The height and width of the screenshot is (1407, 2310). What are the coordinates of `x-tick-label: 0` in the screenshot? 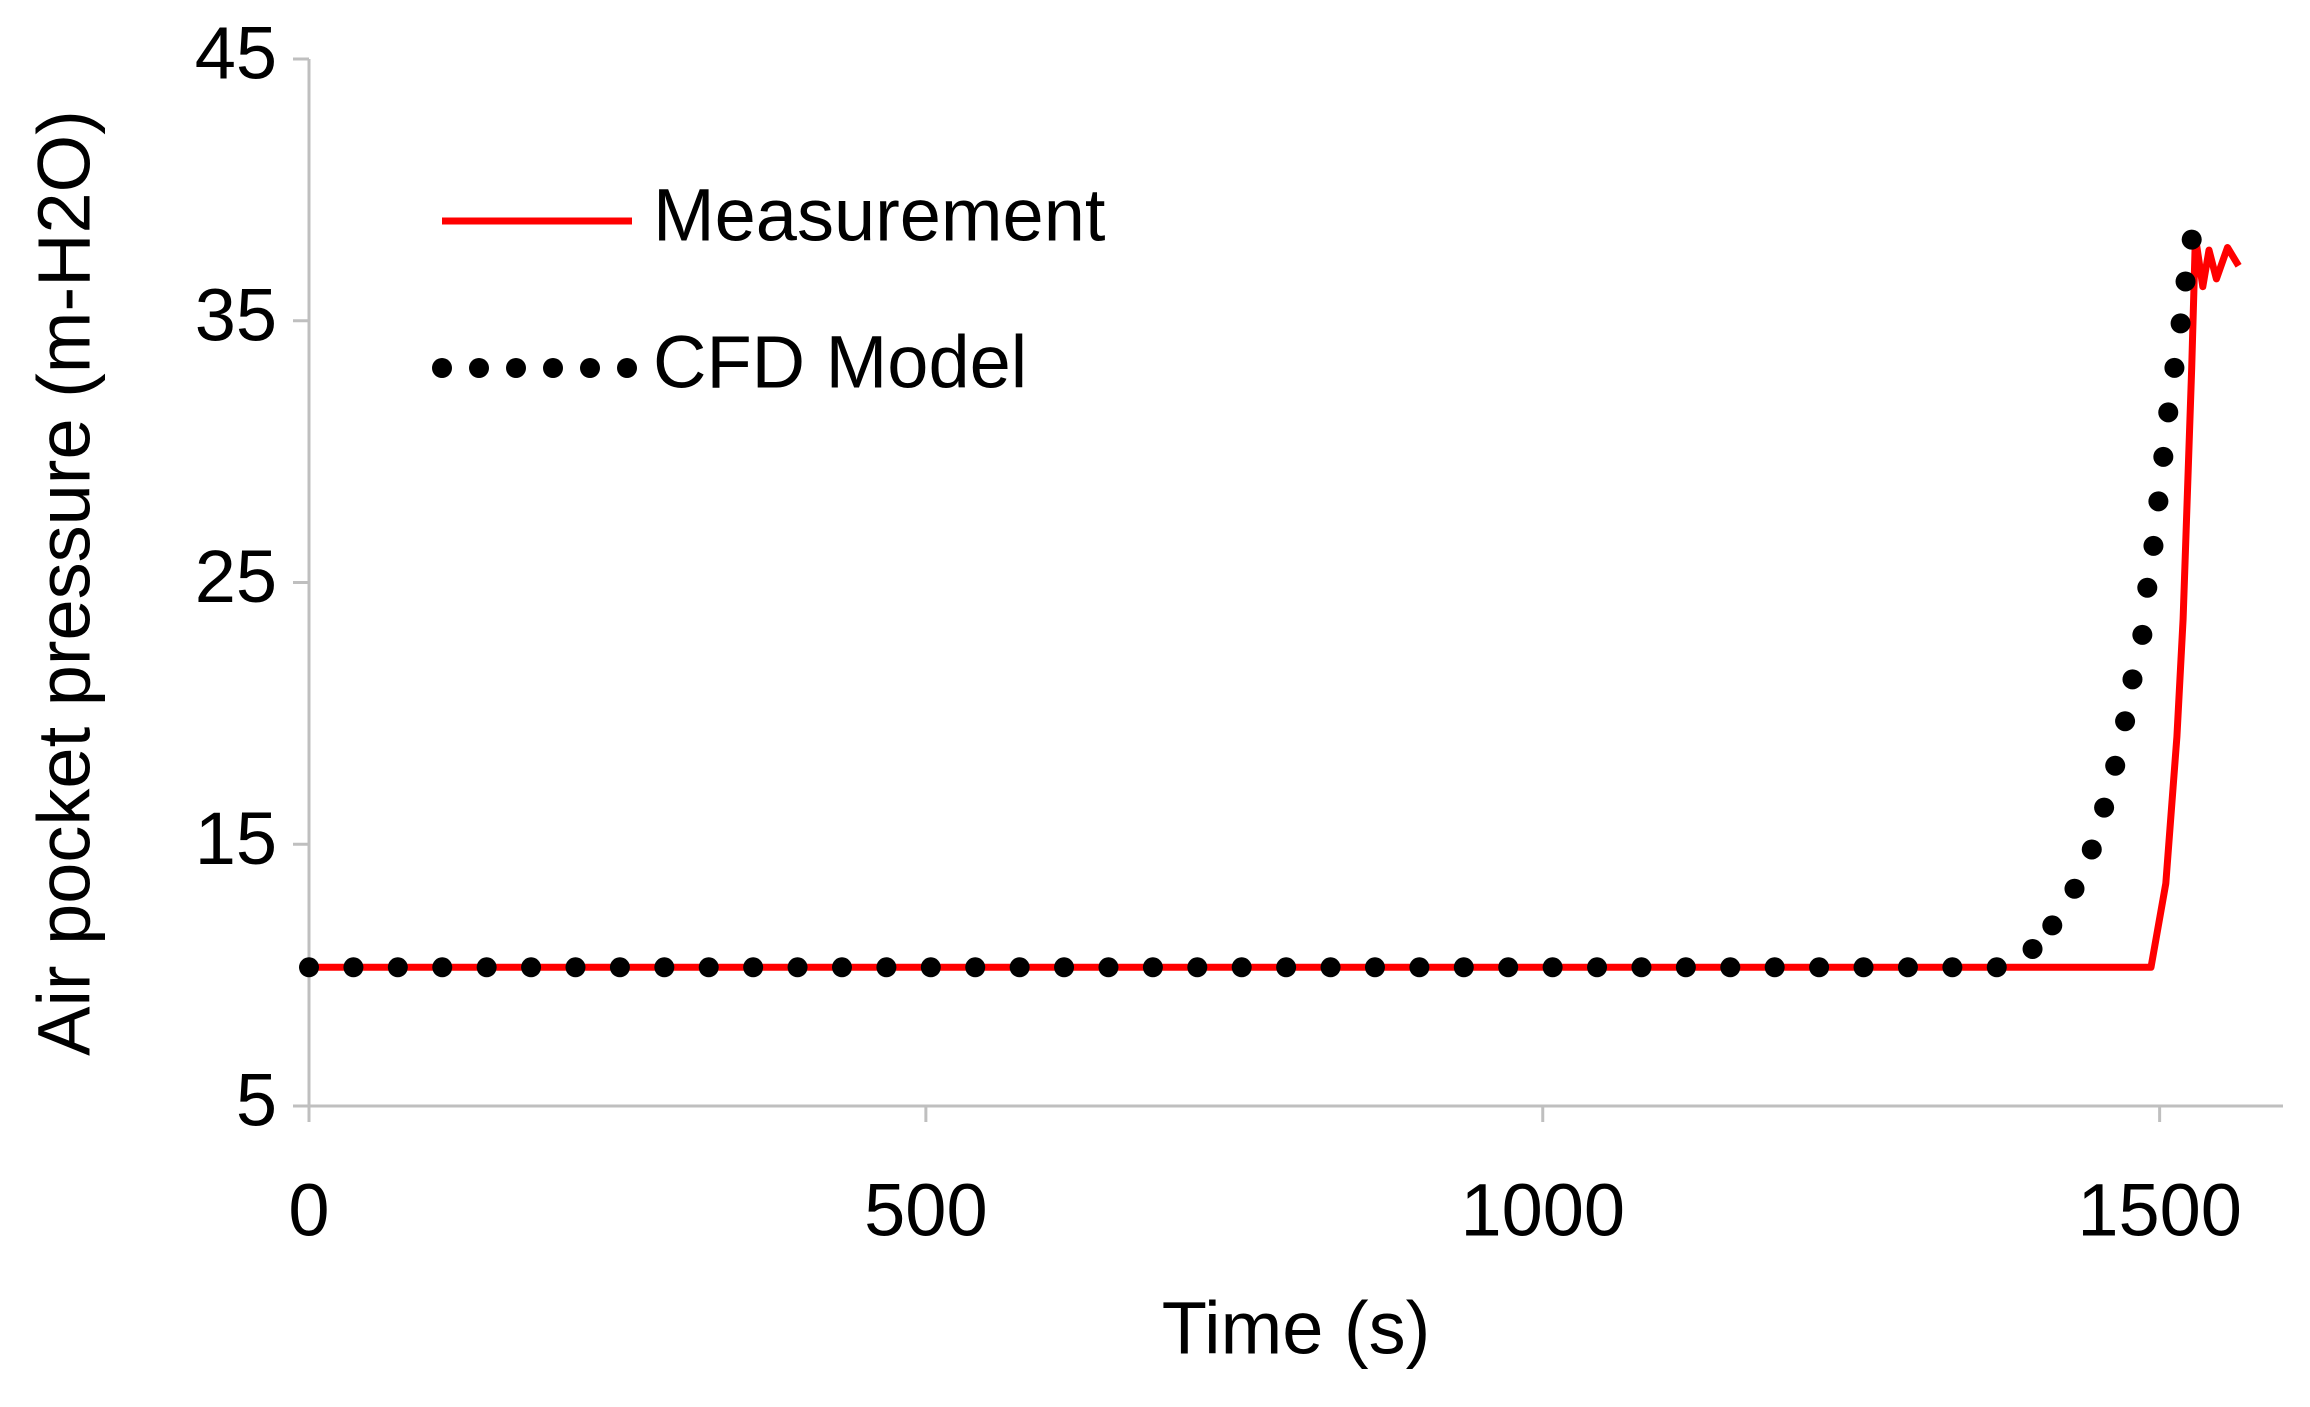 It's located at (308, 1210).